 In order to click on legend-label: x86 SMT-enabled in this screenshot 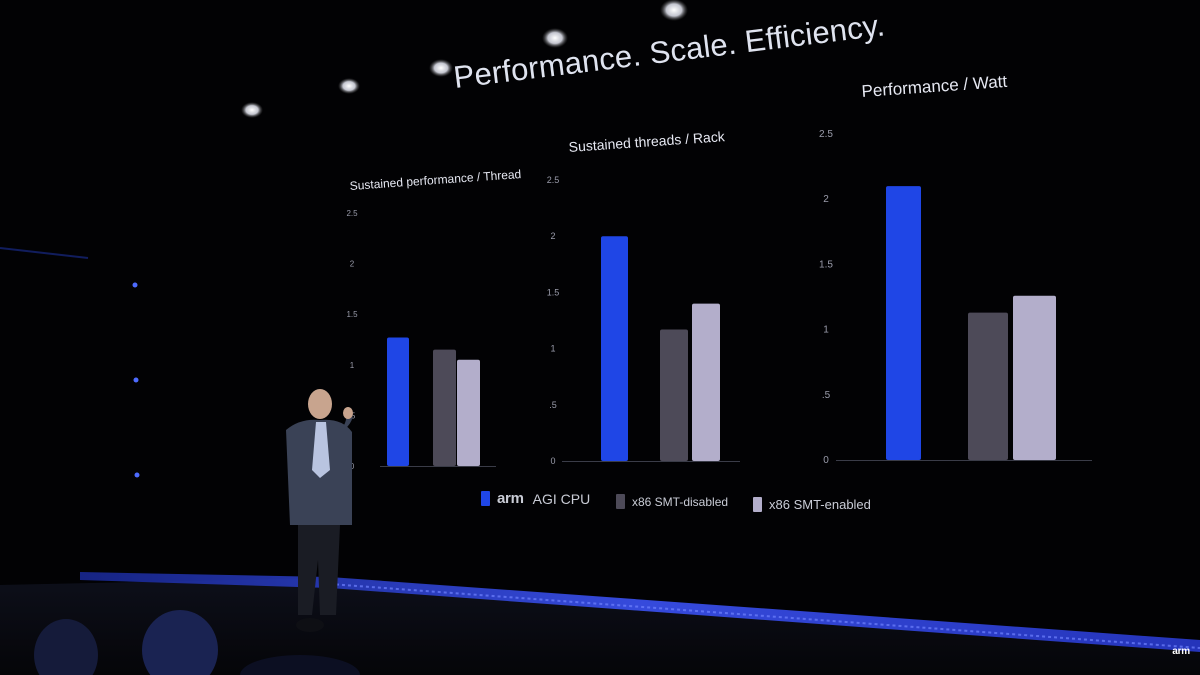, I will do `click(820, 504)`.